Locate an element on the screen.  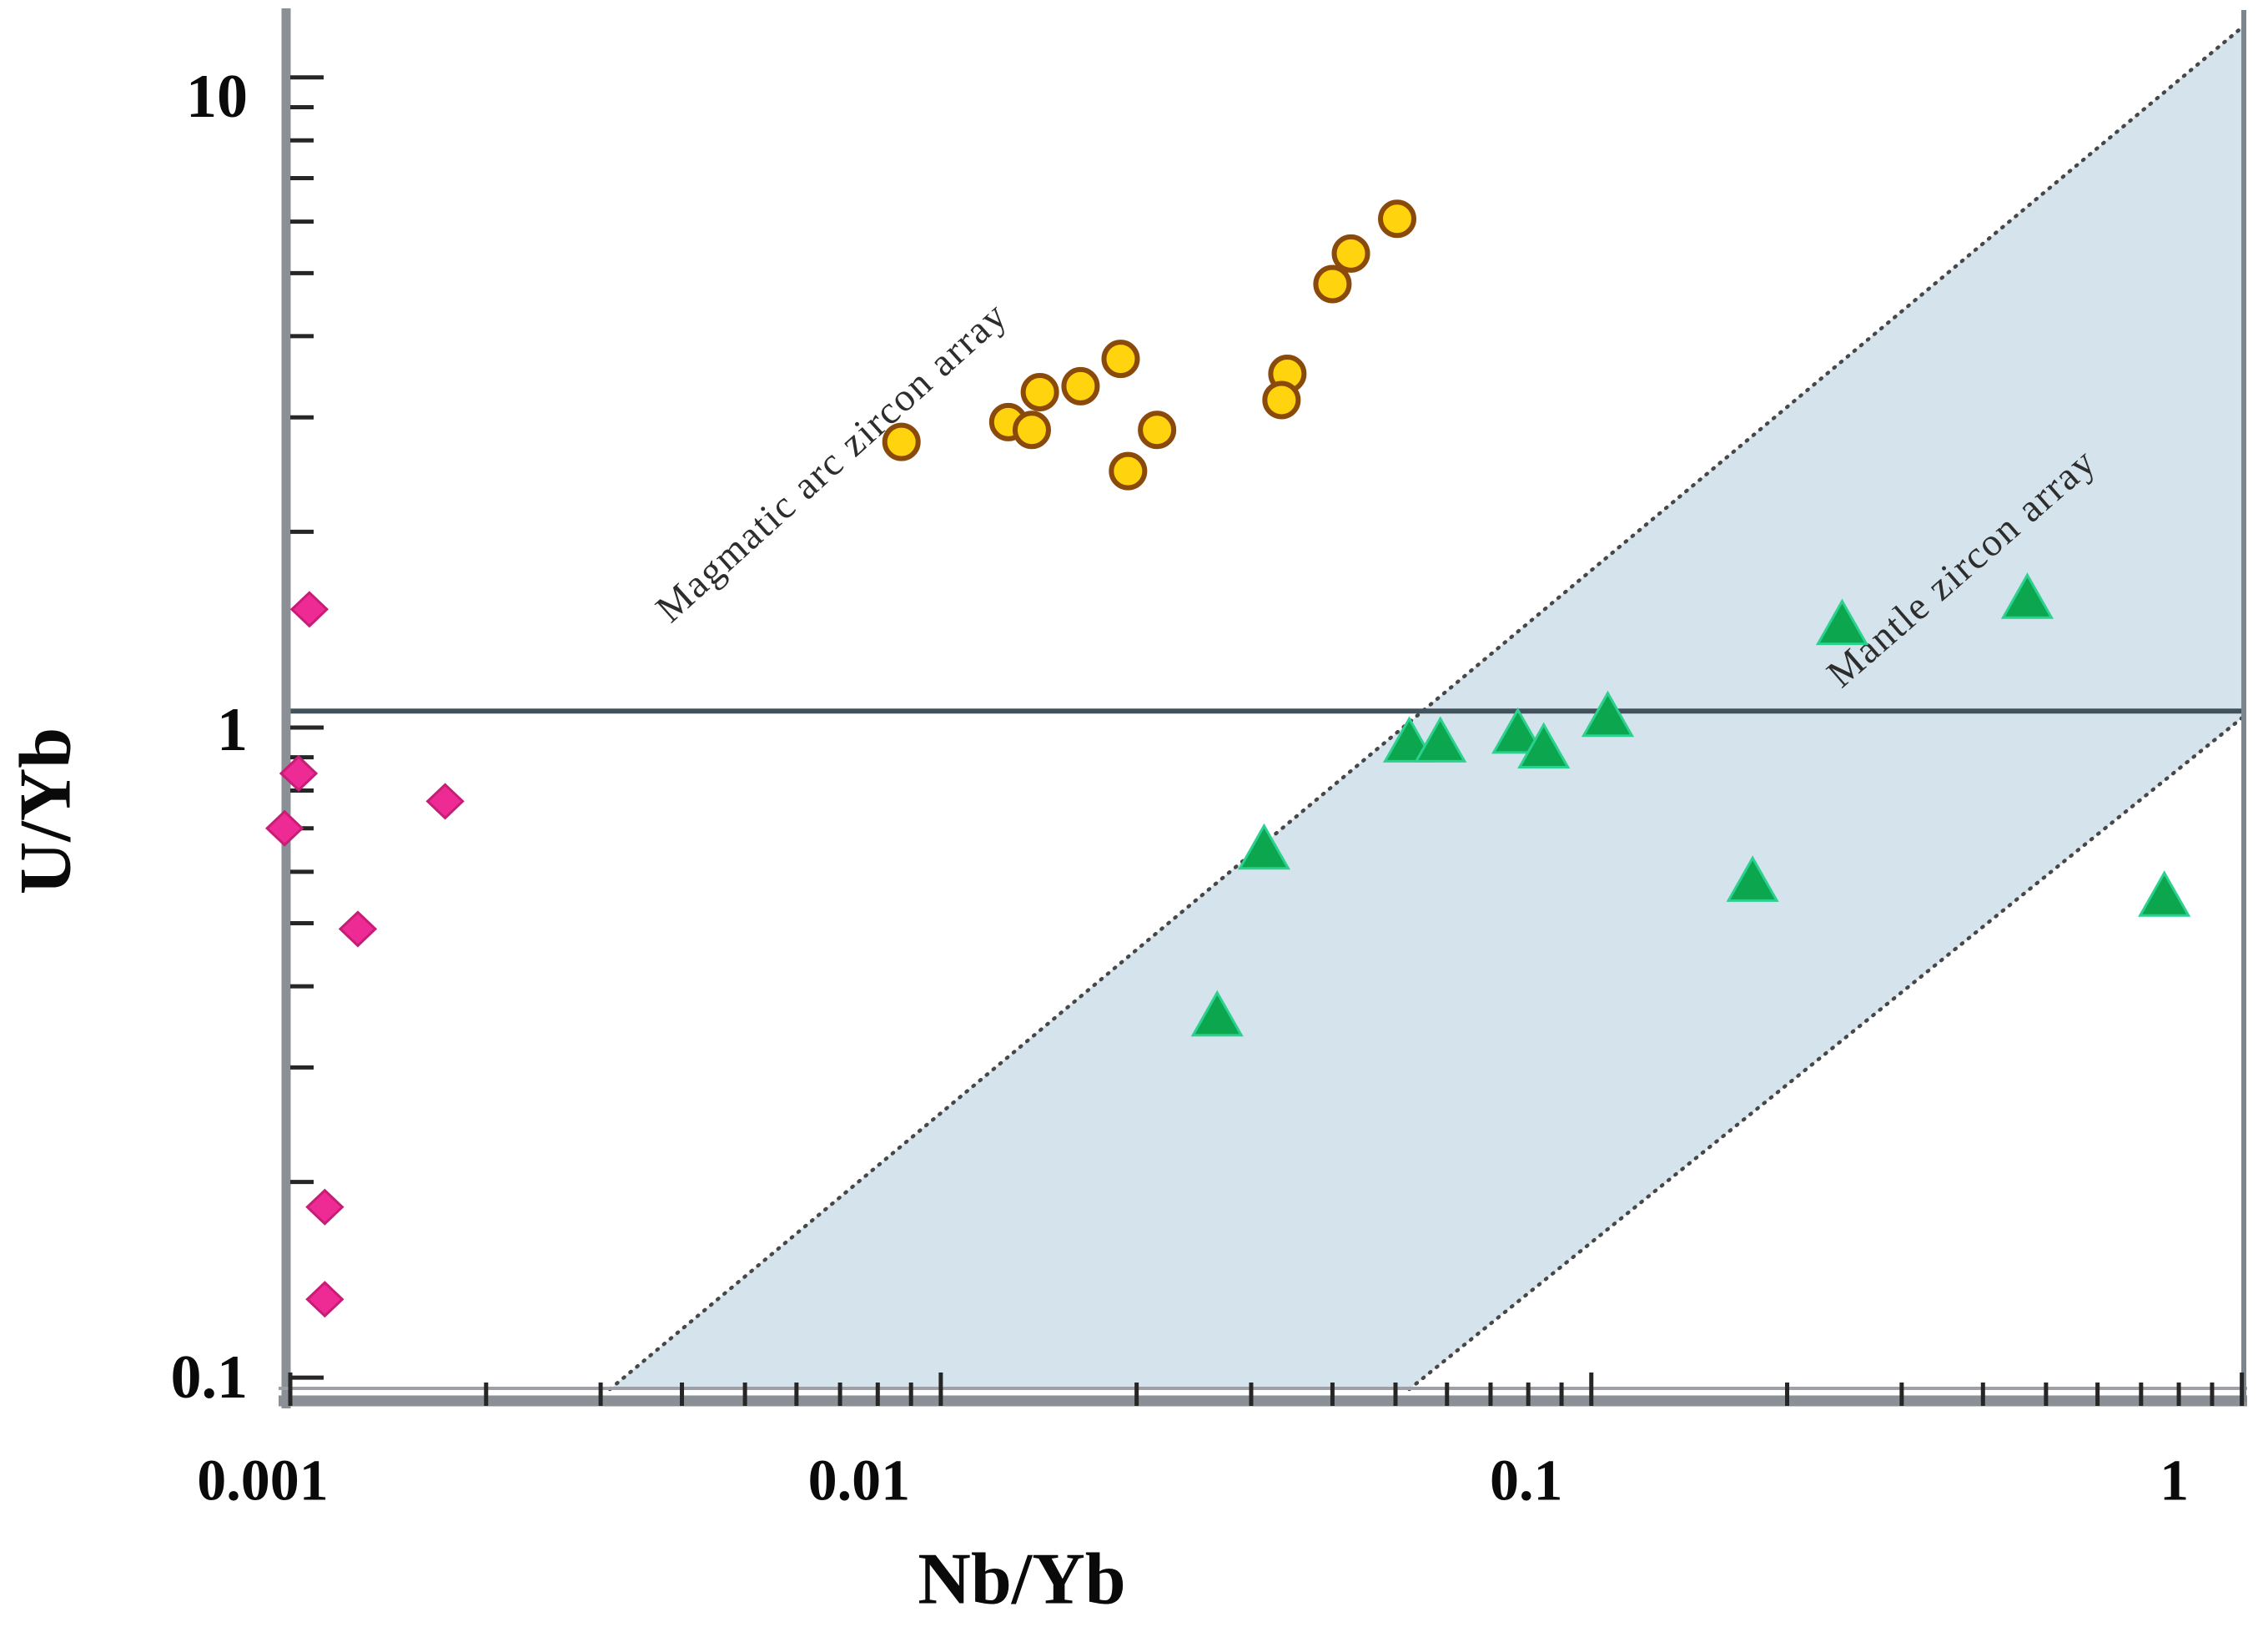
y-axis-title: U/Yb is located at coordinates (46, 811).